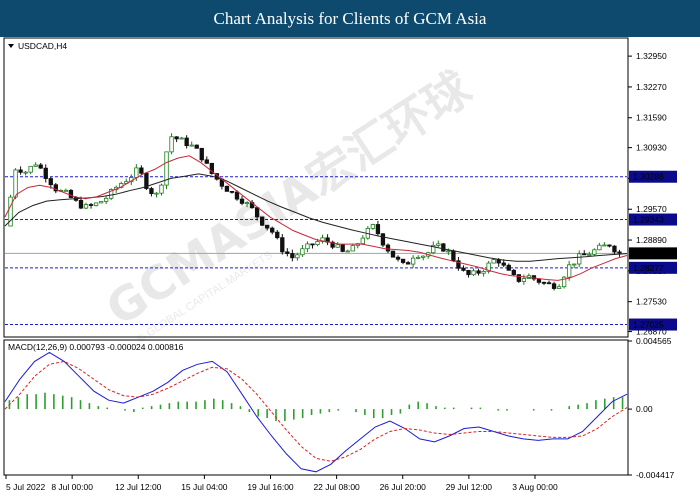 The height and width of the screenshot is (500, 700). I want to click on time-tick-label: 22 Jul 08:00, so click(336, 487).